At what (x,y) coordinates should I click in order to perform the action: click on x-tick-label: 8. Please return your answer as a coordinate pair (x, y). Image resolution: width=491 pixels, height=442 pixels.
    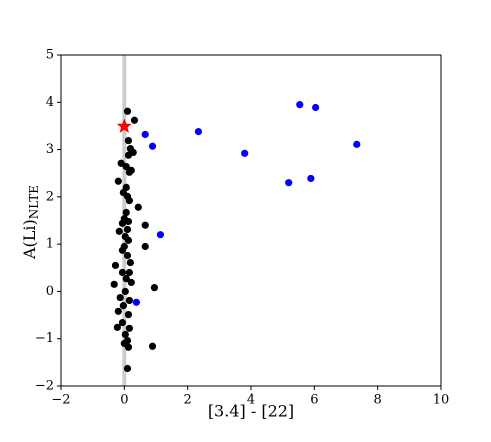
    Looking at the image, I should click on (378, 400).